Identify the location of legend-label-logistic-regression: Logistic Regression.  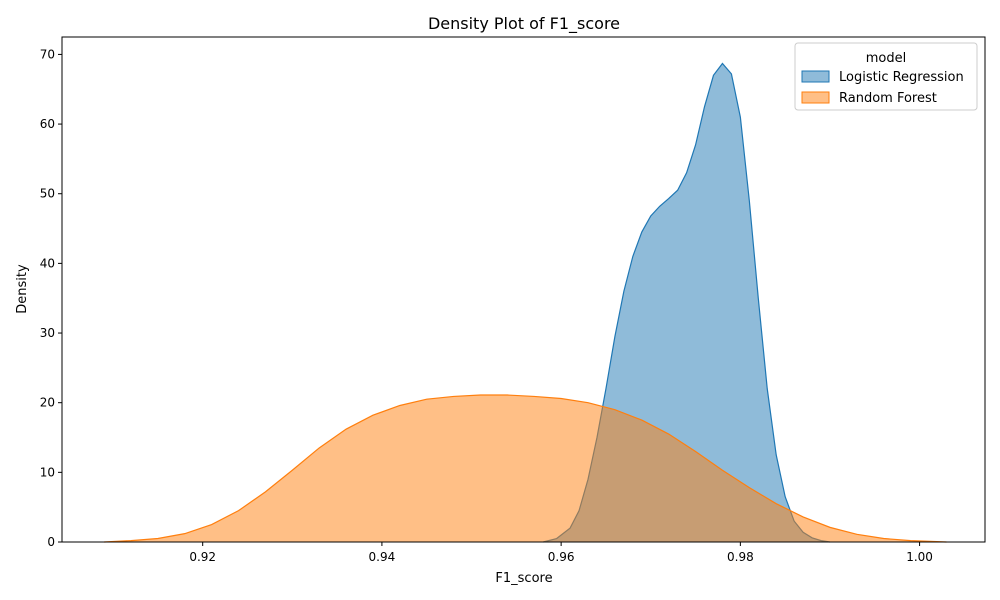
(901, 77).